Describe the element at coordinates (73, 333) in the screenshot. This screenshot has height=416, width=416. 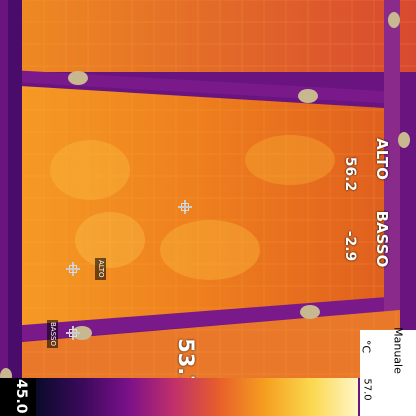
I see `basso-marker-icon` at that location.